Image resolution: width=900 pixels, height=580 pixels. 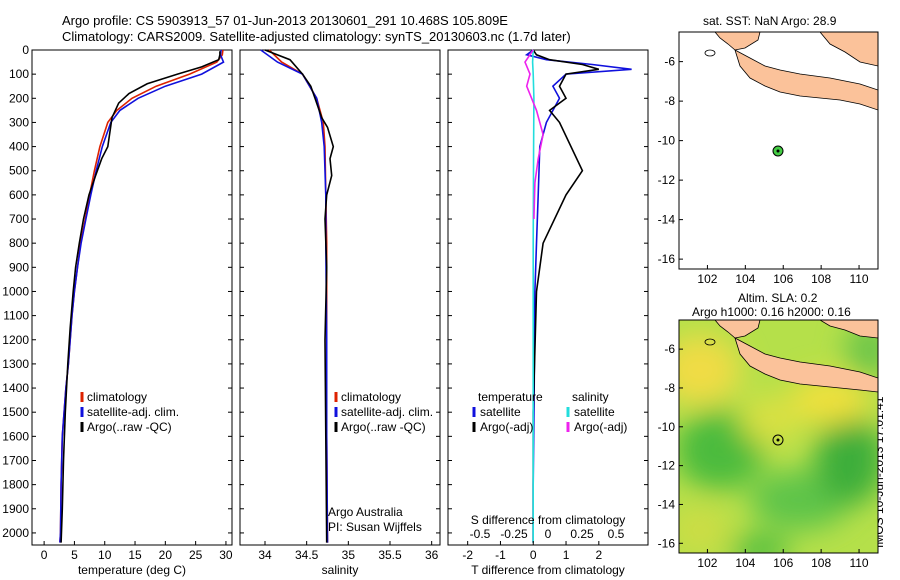 I want to click on temp-xtick-label-5: 25, so click(x=196, y=555).